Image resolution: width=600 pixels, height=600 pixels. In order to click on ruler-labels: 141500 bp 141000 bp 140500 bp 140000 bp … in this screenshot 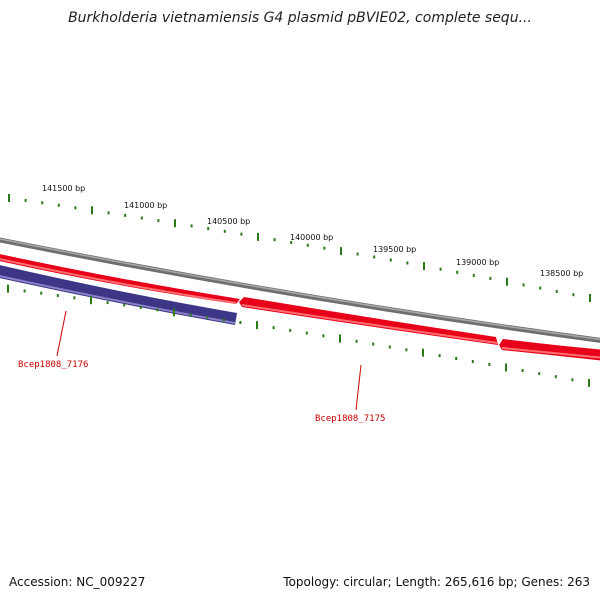, I will do `click(312, 231)`.